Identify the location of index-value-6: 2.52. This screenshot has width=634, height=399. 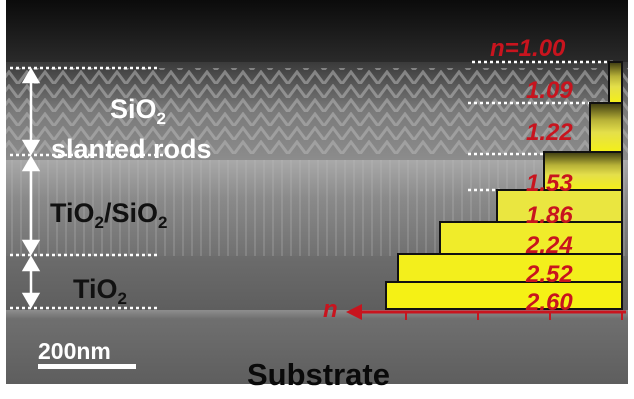
(549, 274).